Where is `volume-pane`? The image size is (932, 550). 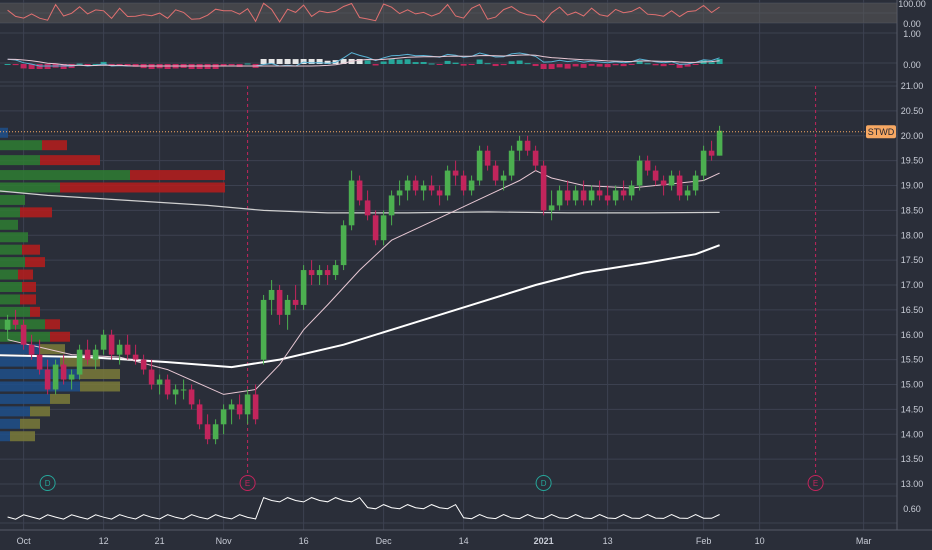 volume-pane is located at coordinates (363, 508).